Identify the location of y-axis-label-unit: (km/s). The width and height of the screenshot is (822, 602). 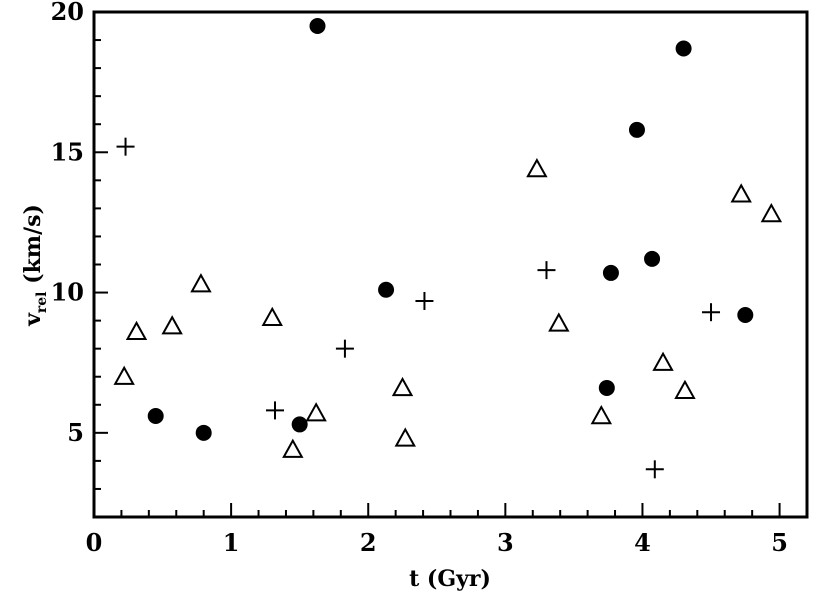
(33, 247).